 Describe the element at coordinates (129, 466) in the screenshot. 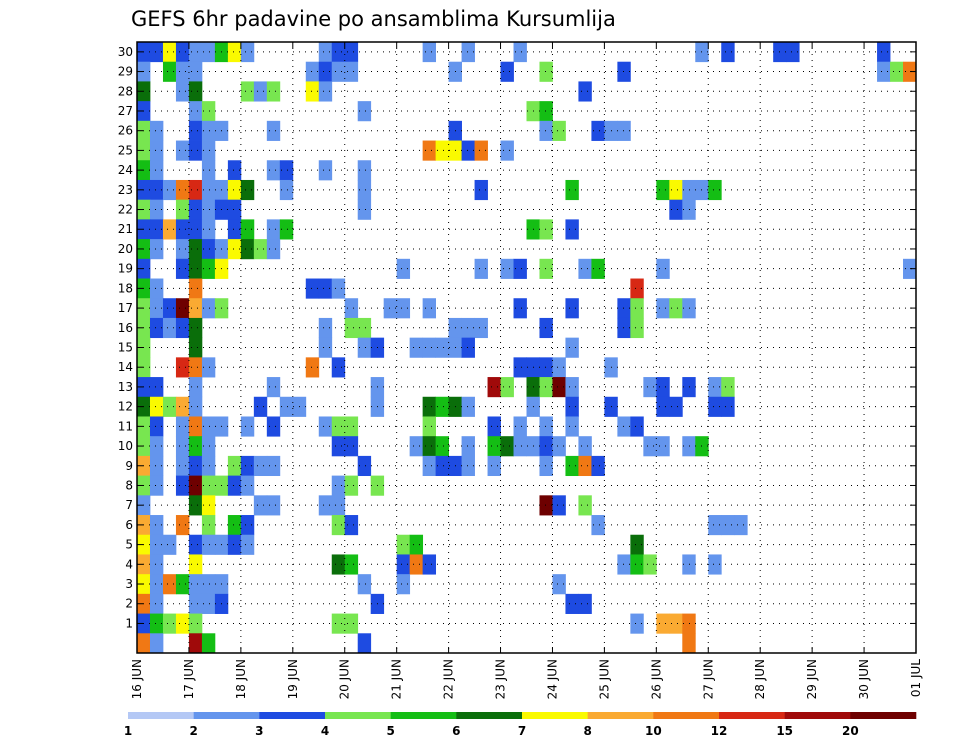

I see `y-tick-label: 9` at that location.